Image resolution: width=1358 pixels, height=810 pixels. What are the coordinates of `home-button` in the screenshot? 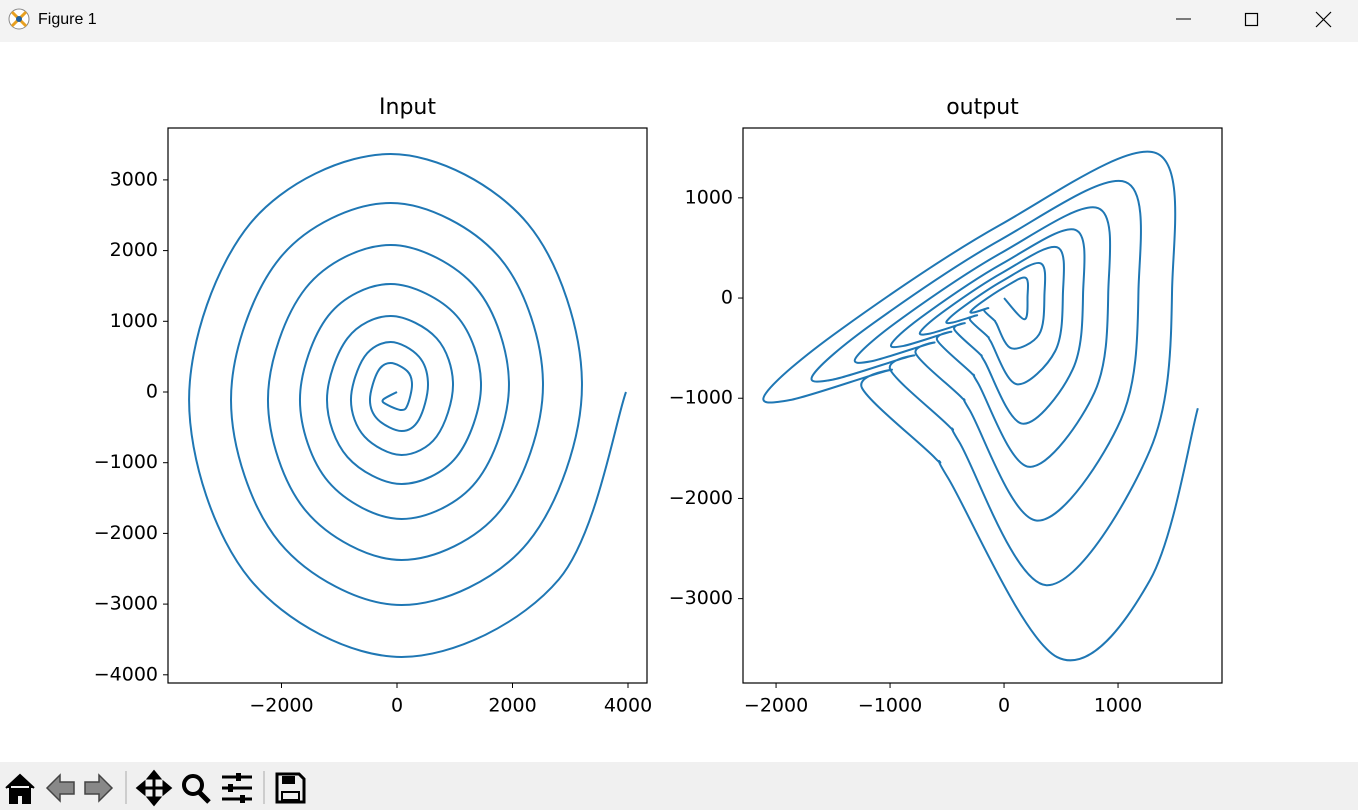 It's located at (20, 788).